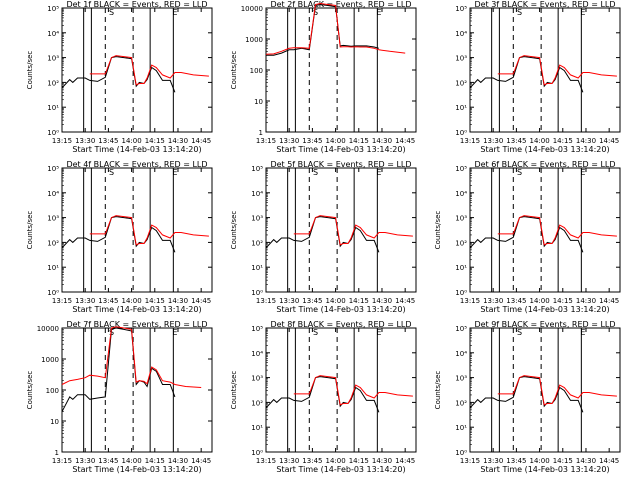 Image resolution: width=640 pixels, height=480 pixels. Describe the element at coordinates (340, 4) in the screenshot. I see `panel-title: Det 2f BLACK = Events, RED = LLD` at that location.